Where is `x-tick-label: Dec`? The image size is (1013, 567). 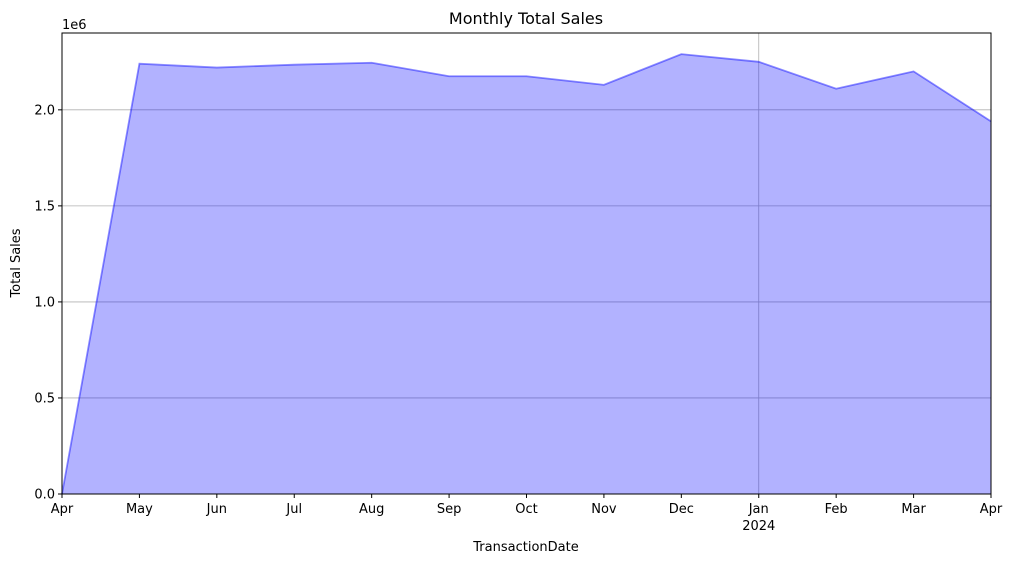 x-tick-label: Dec is located at coordinates (681, 509).